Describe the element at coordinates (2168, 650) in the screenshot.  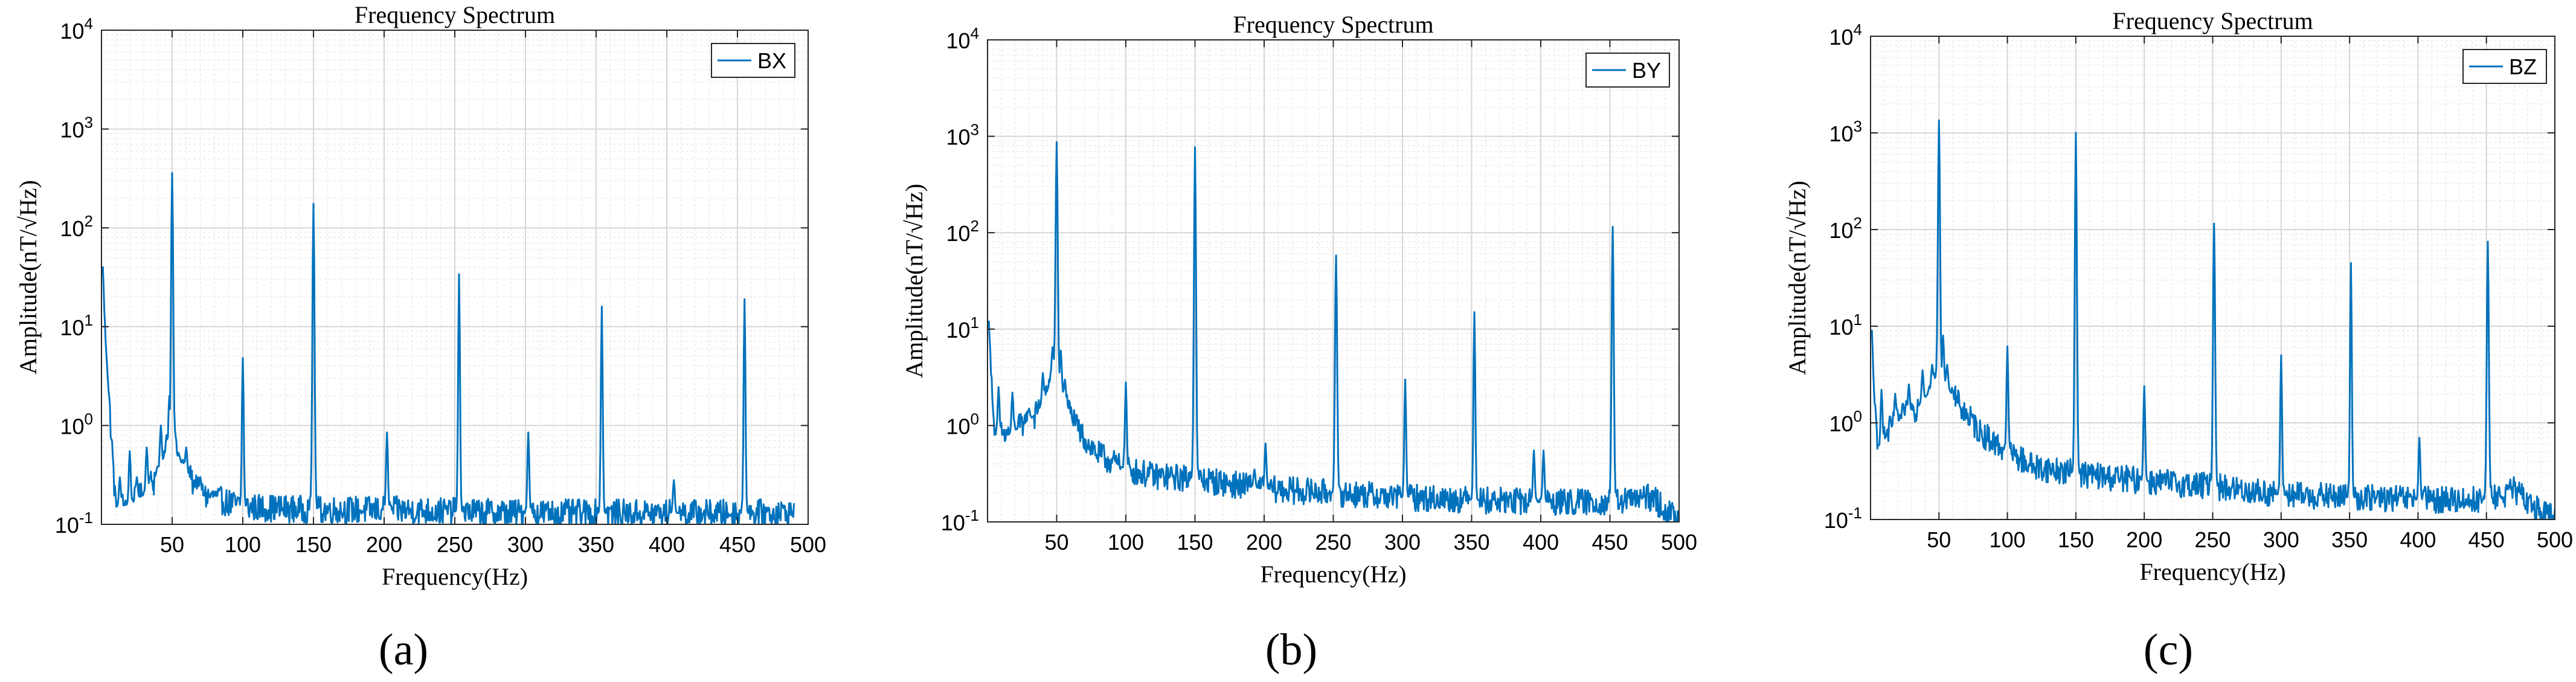
I see `panel-label: (c)` at that location.